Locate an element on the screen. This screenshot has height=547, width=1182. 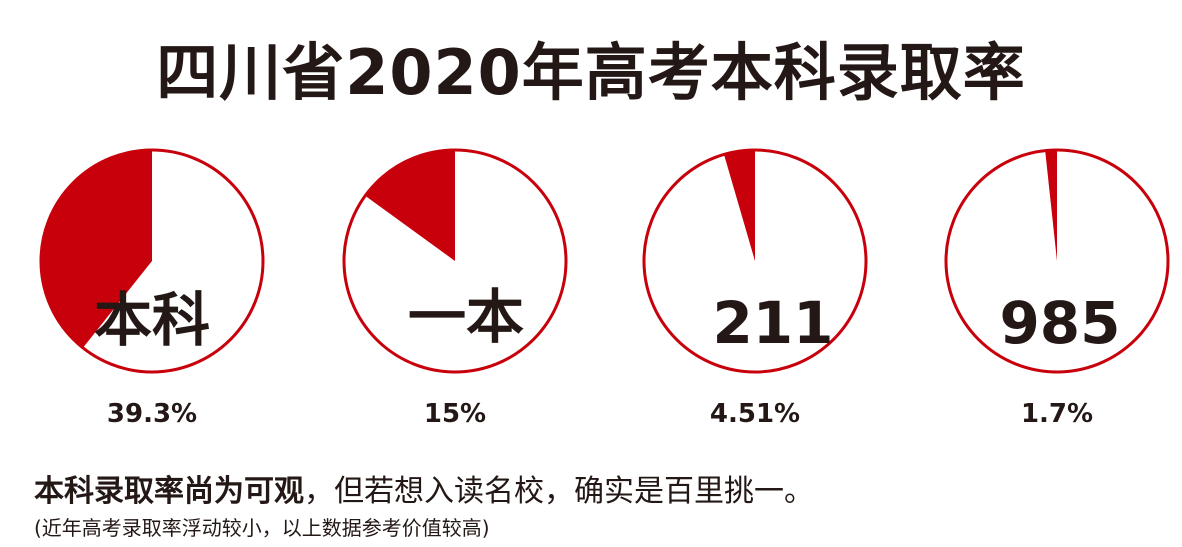
page-title: 四川省2020年高考本科录取率 is located at coordinates (591, 72).